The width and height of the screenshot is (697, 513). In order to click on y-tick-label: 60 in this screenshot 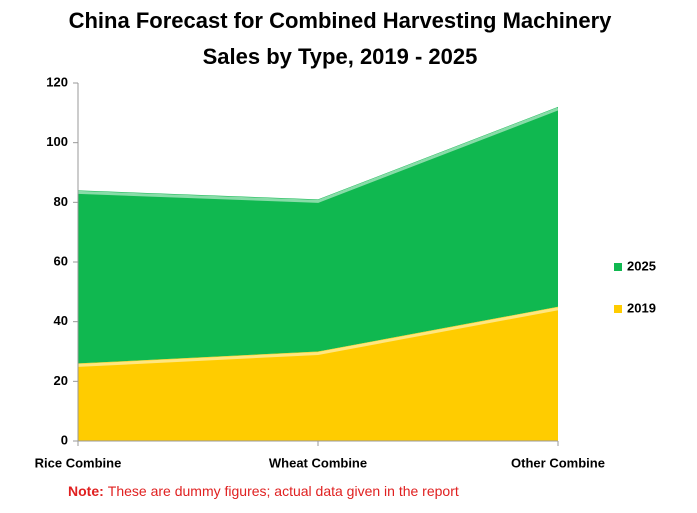, I will do `click(61, 260)`.